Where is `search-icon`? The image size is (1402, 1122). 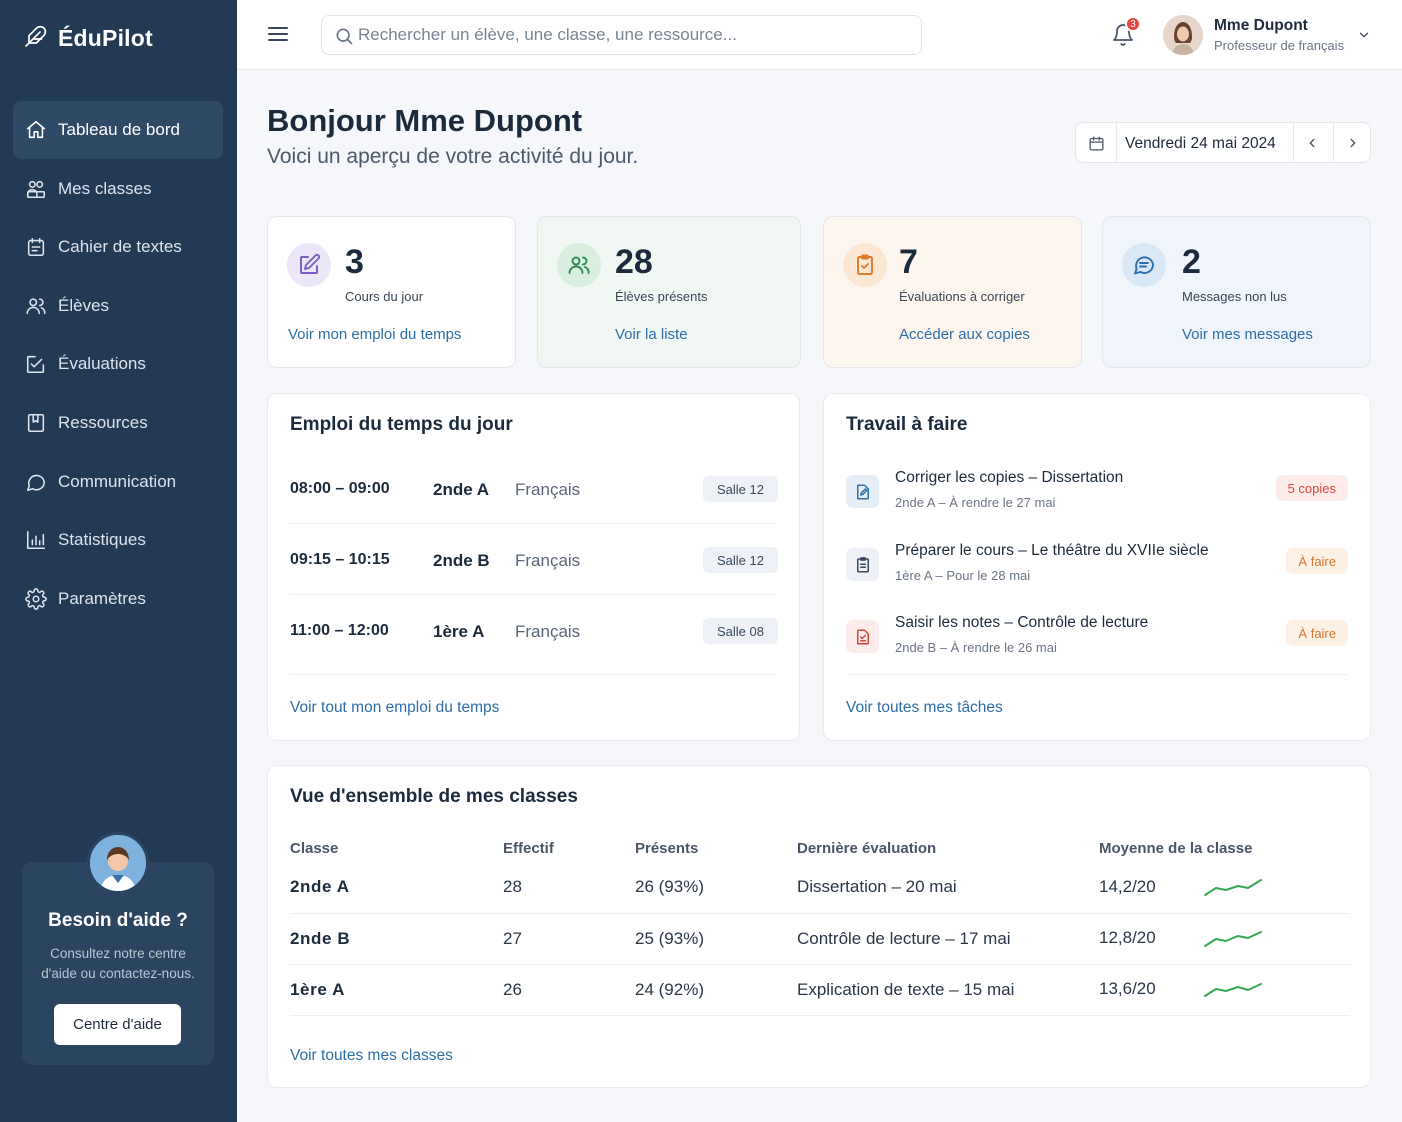 search-icon is located at coordinates (344, 36).